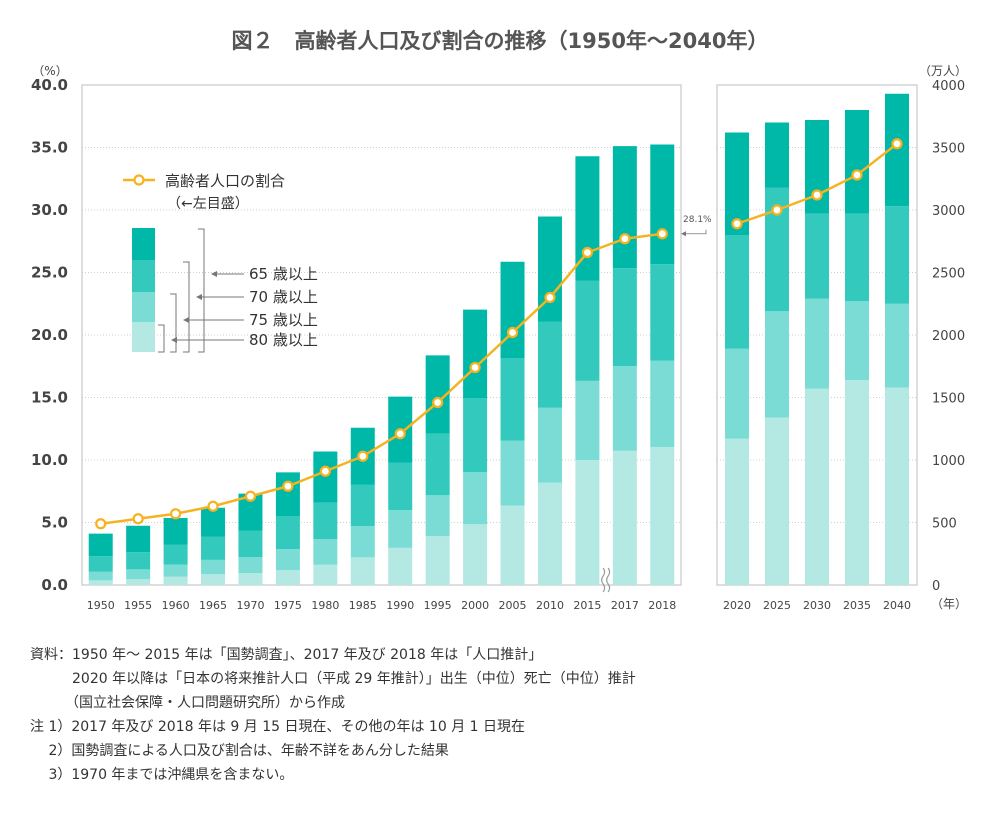 Image resolution: width=1000 pixels, height=813 pixels. What do you see at coordinates (513, 605) in the screenshot?
I see `x-tick-label: 2005` at bounding box center [513, 605].